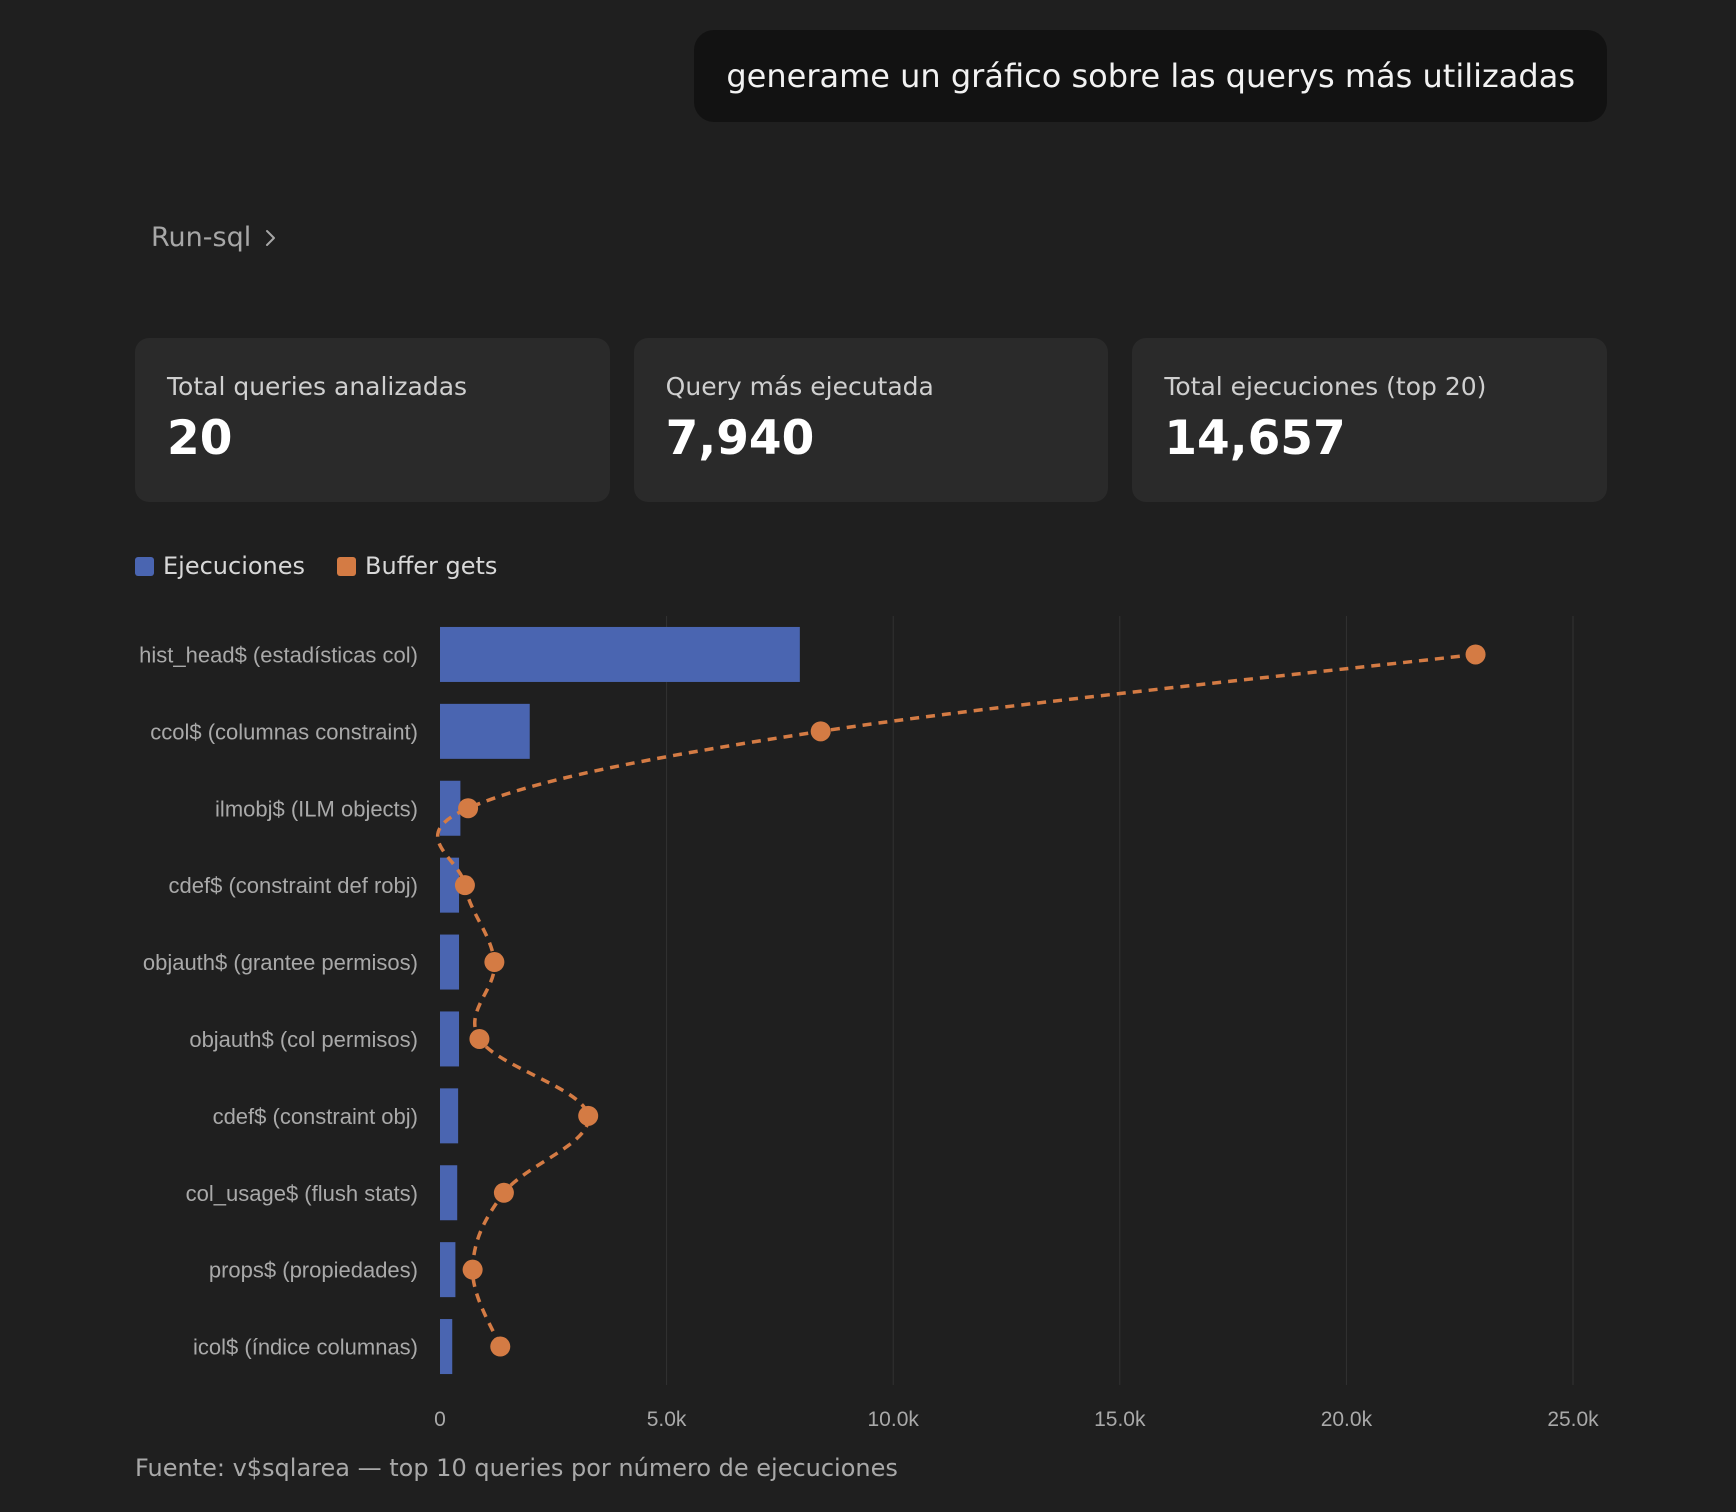 The width and height of the screenshot is (1736, 1512). I want to click on kpi-label: Total queries analizadas, so click(317, 386).